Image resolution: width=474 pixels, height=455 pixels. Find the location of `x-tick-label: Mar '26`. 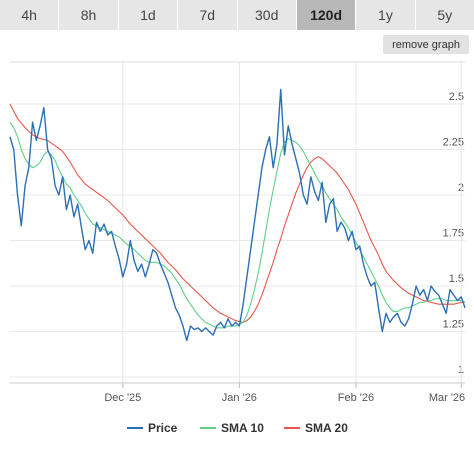

x-tick-label: Mar '26 is located at coordinates (447, 398).